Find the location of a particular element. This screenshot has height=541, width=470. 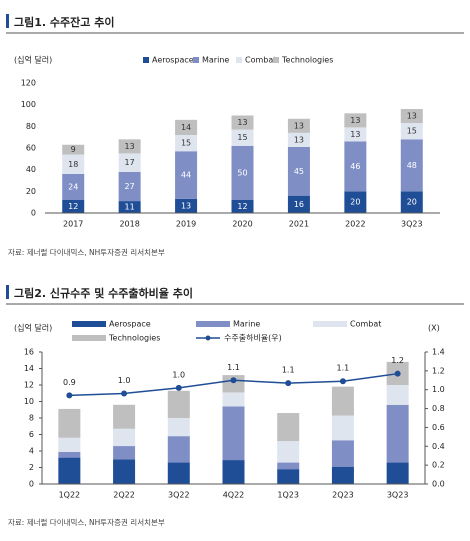

legend-label: Technologies is located at coordinates (307, 60).